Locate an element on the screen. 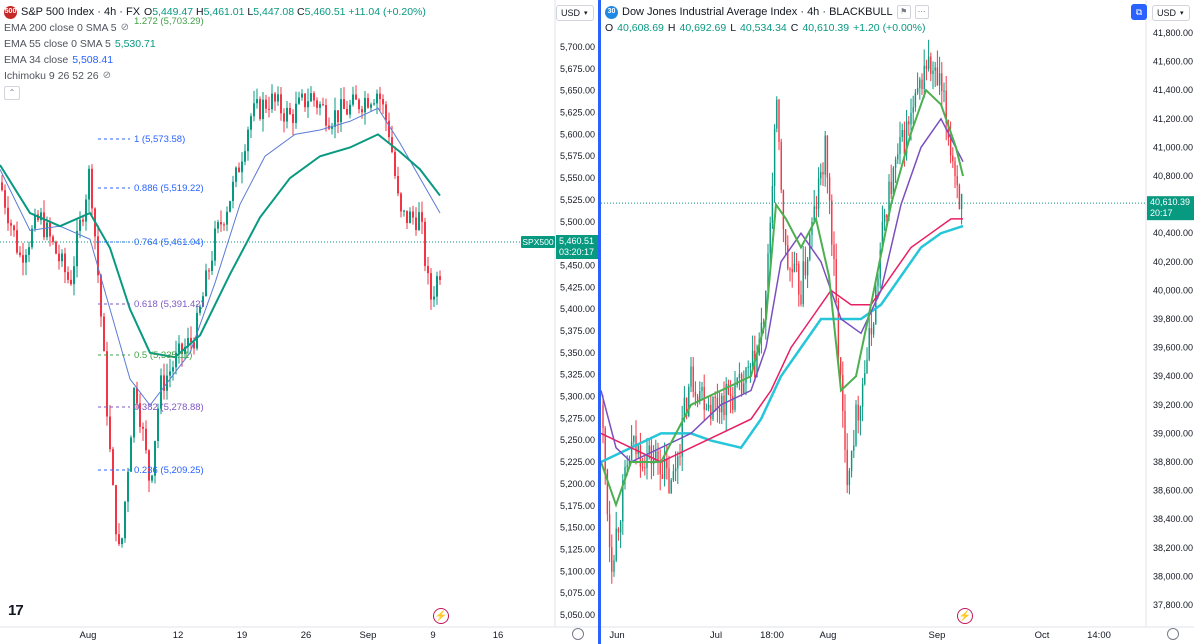 This screenshot has height=644, width=1194. sync-icon: ⧉ is located at coordinates (1139, 12).